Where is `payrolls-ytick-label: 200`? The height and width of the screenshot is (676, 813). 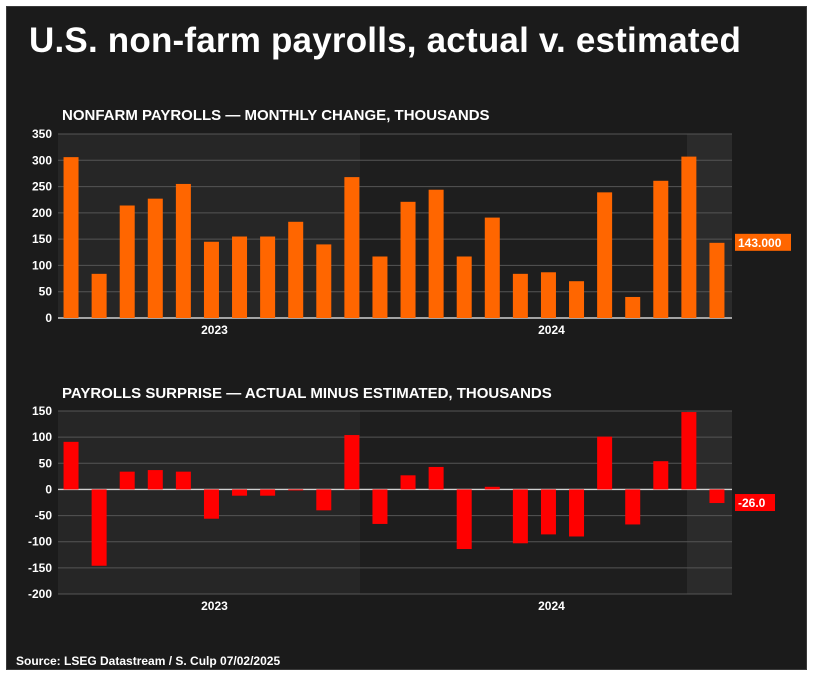 payrolls-ytick-label: 200 is located at coordinates (42, 213).